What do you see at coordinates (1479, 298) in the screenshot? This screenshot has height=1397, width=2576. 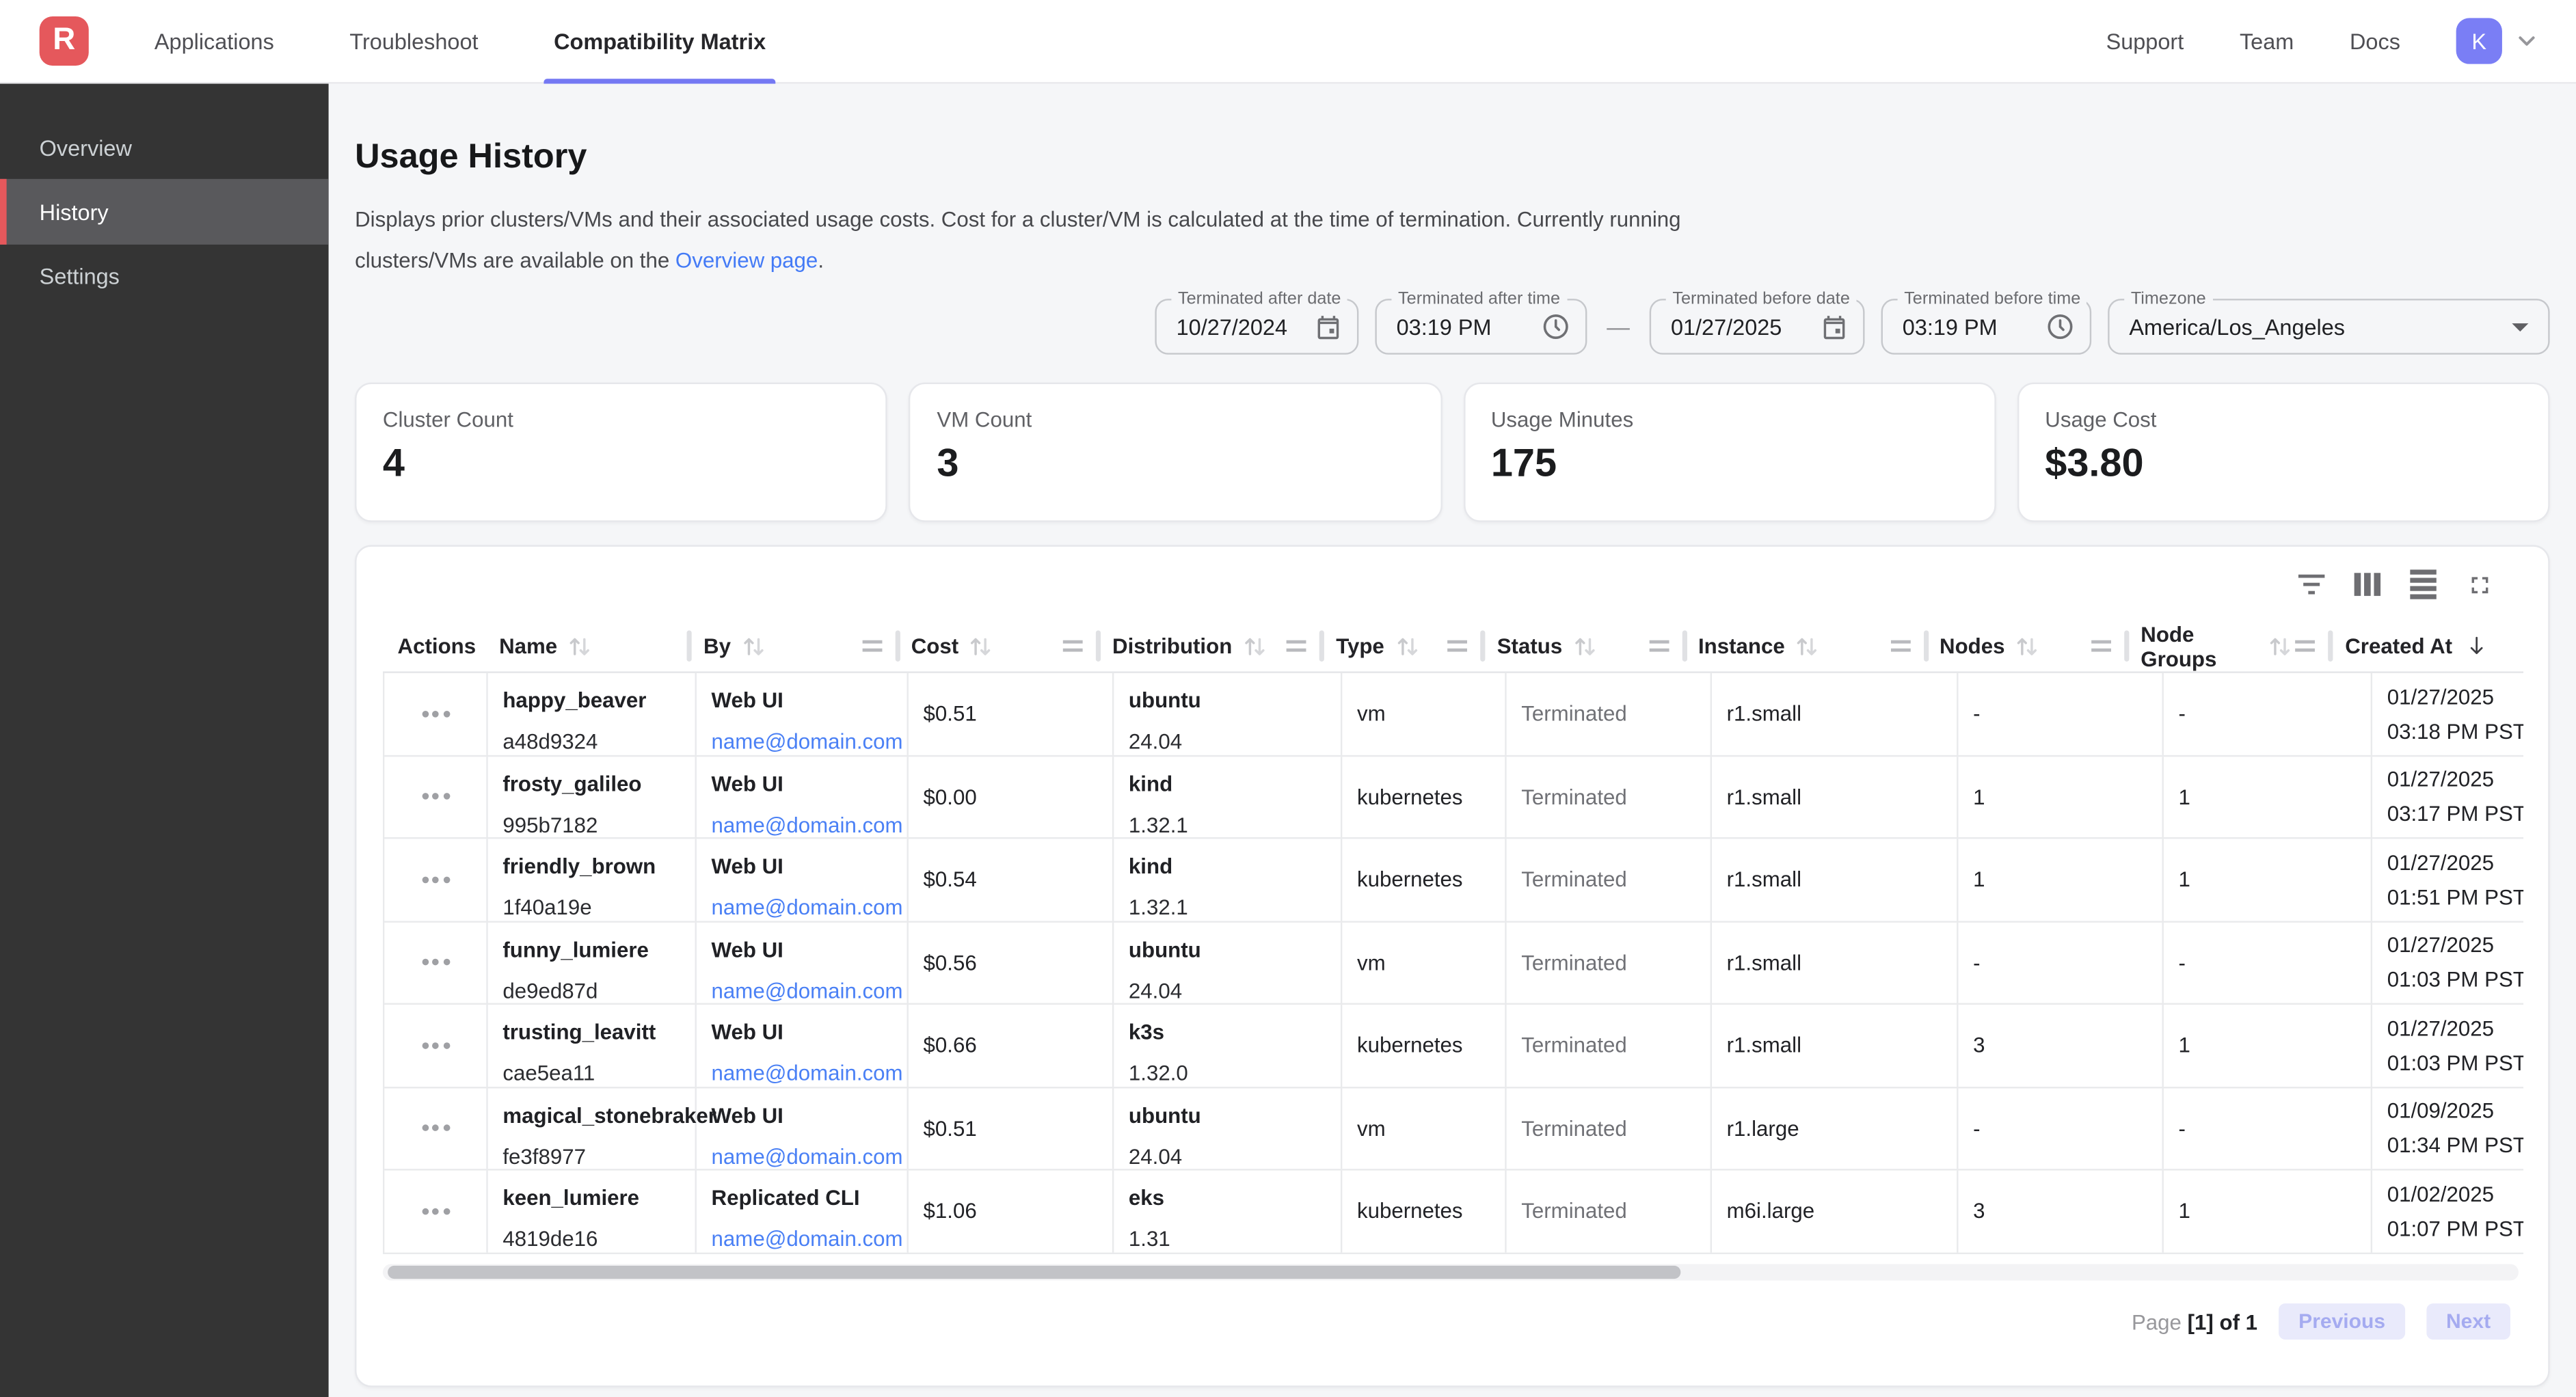 I see `field-label: Terminated after time` at bounding box center [1479, 298].